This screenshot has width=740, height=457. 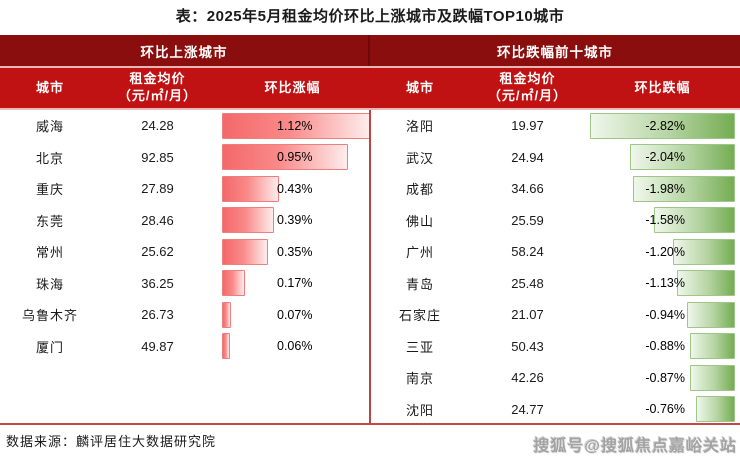 What do you see at coordinates (157, 315) in the screenshot?
I see `price-cell: 26.73` at bounding box center [157, 315].